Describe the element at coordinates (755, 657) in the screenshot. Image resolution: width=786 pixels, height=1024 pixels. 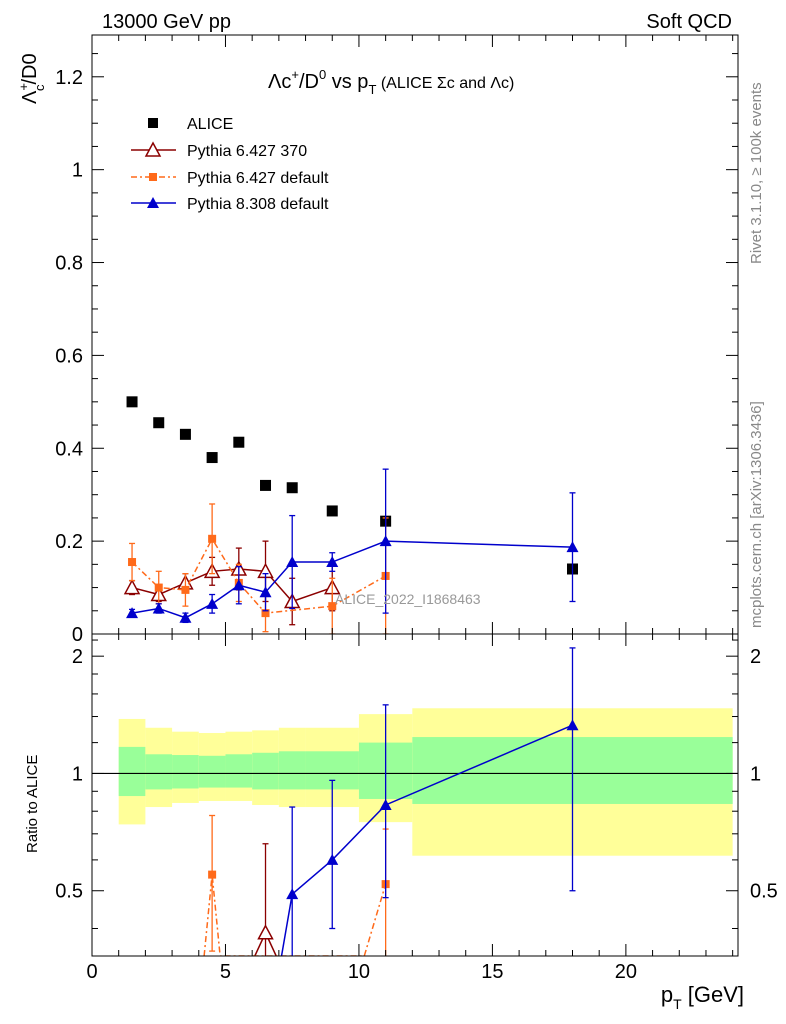
I see `ratio-y-tick-label-right: 2` at that location.